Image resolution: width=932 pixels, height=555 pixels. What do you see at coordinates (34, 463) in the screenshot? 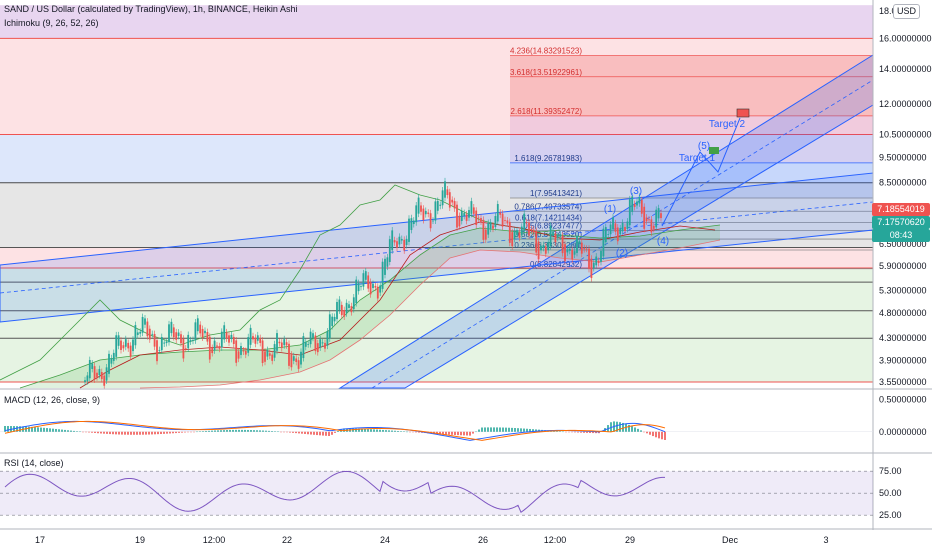
I see `rsi-legend: RSI (14, close)` at bounding box center [34, 463].